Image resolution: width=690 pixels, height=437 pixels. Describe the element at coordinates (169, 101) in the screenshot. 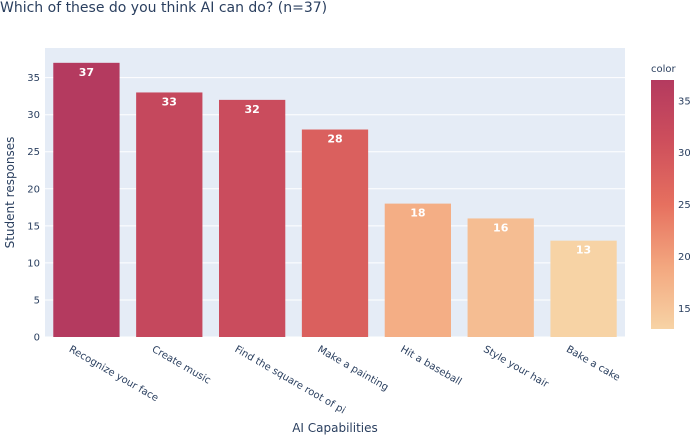

I see `bar-value-label: 33` at that location.